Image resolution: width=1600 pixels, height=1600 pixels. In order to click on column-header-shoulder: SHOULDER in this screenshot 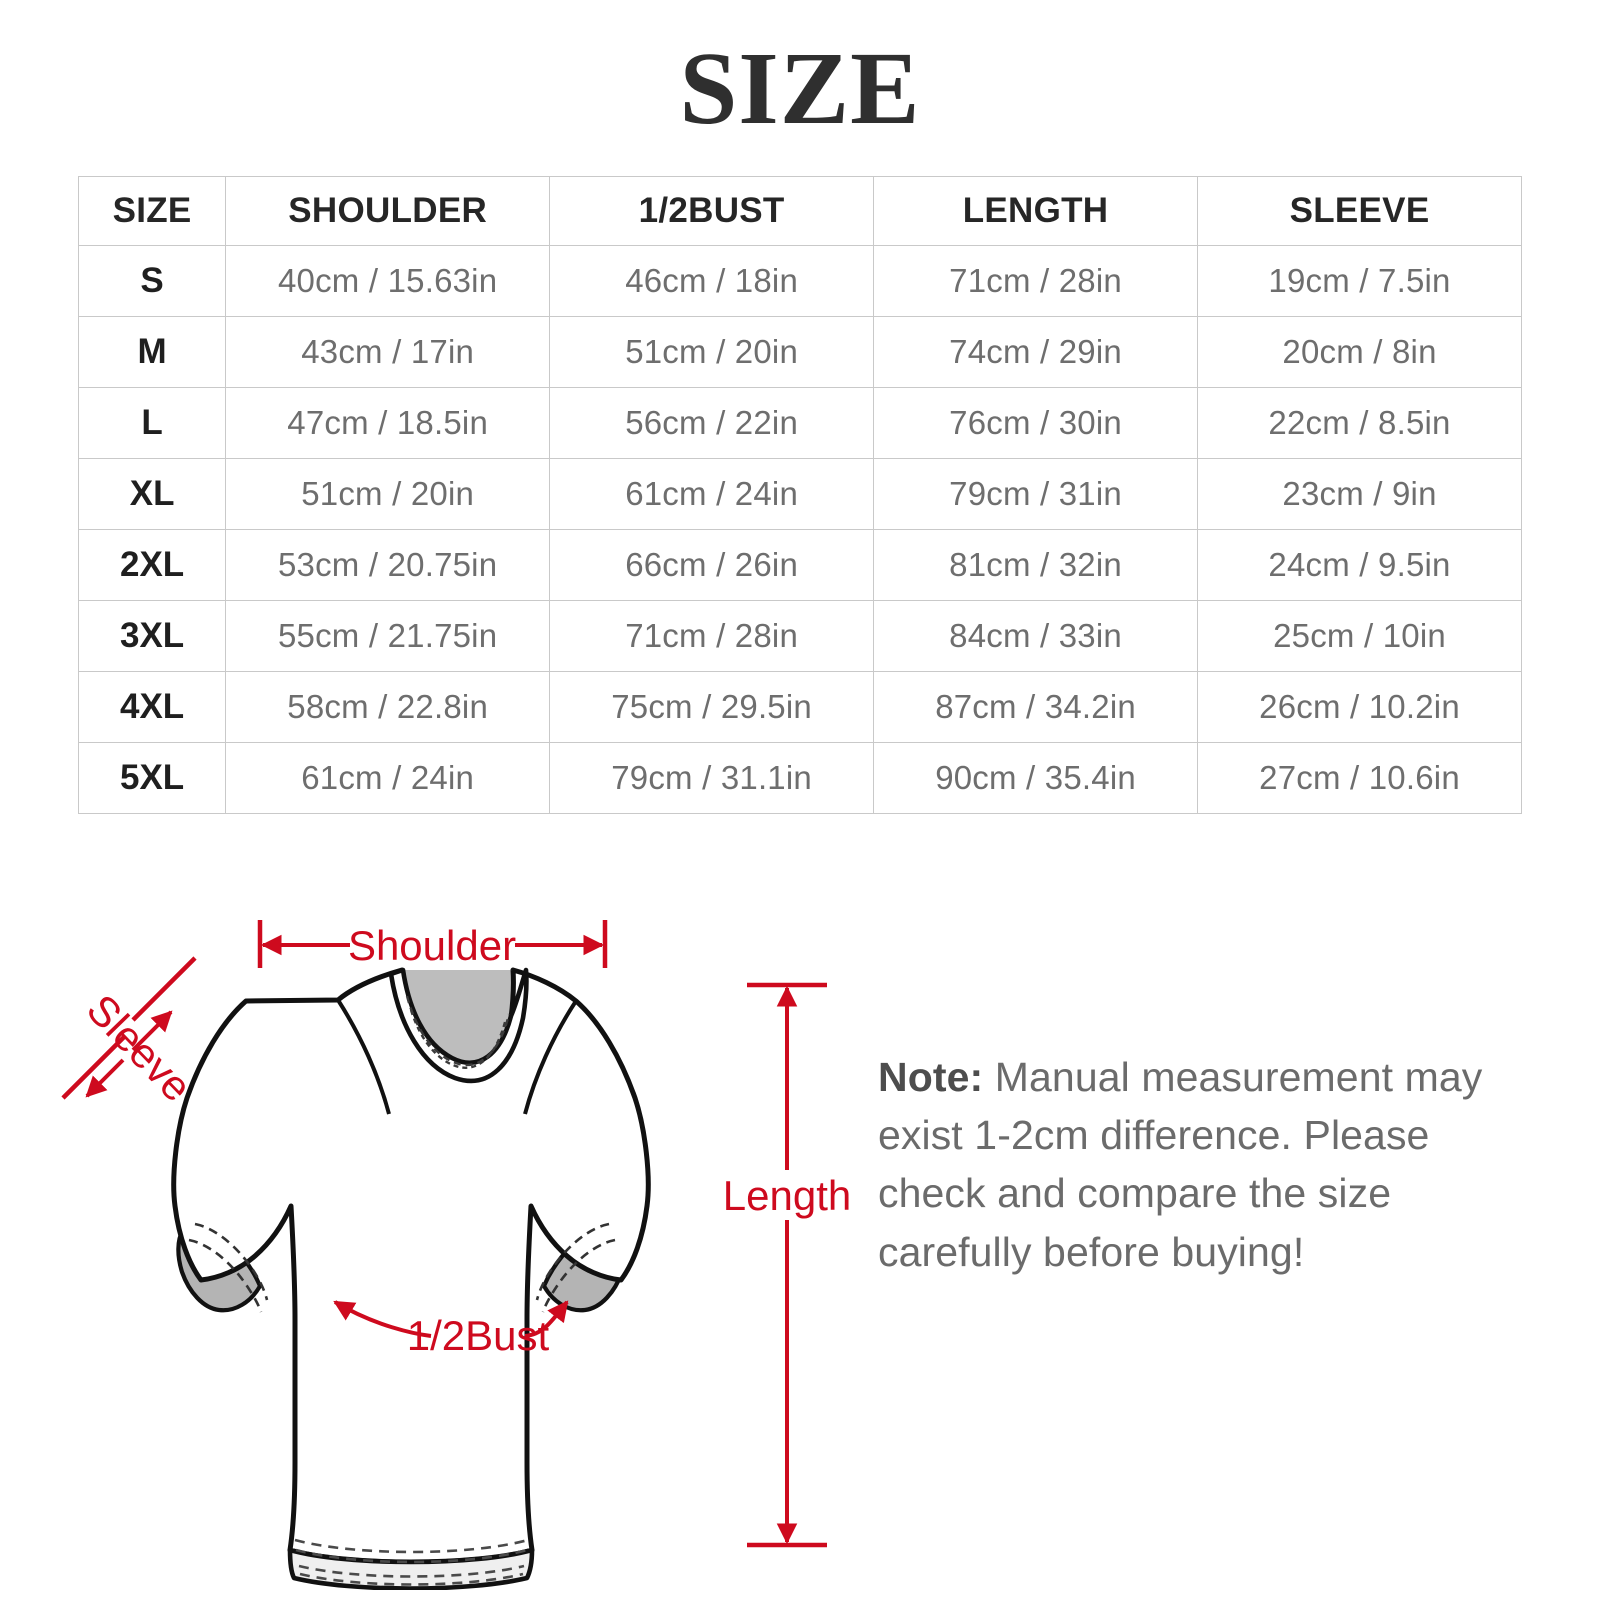, I will do `click(388, 211)`.